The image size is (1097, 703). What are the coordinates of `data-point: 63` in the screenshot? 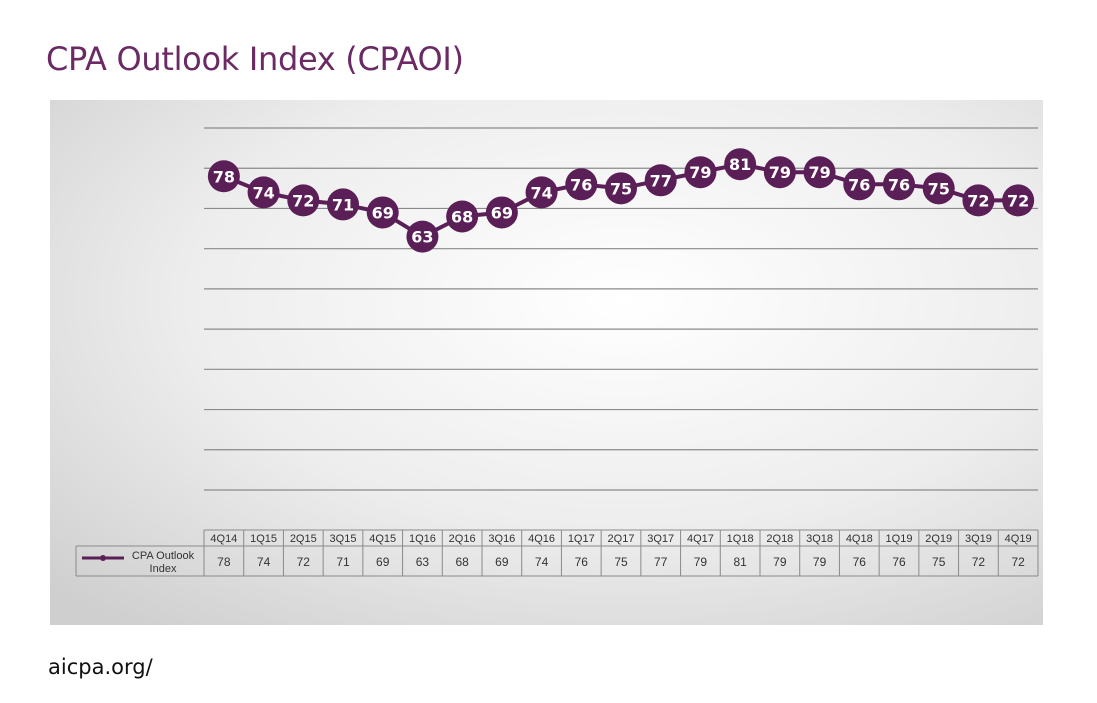 It's located at (422, 236).